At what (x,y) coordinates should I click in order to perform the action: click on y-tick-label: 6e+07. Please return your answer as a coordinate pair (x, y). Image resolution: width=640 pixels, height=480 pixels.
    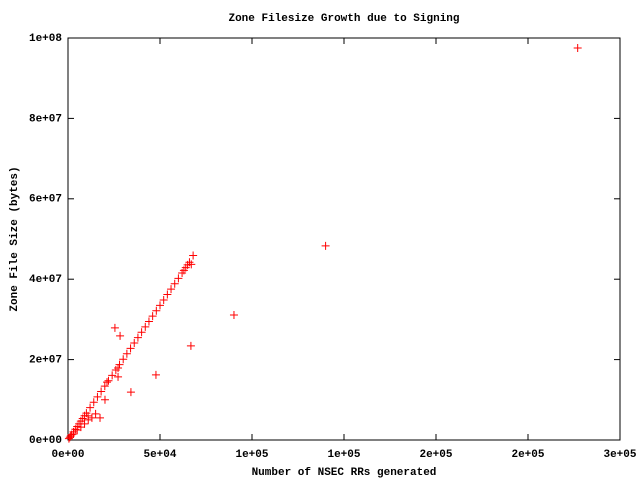
    Looking at the image, I should click on (45, 200).